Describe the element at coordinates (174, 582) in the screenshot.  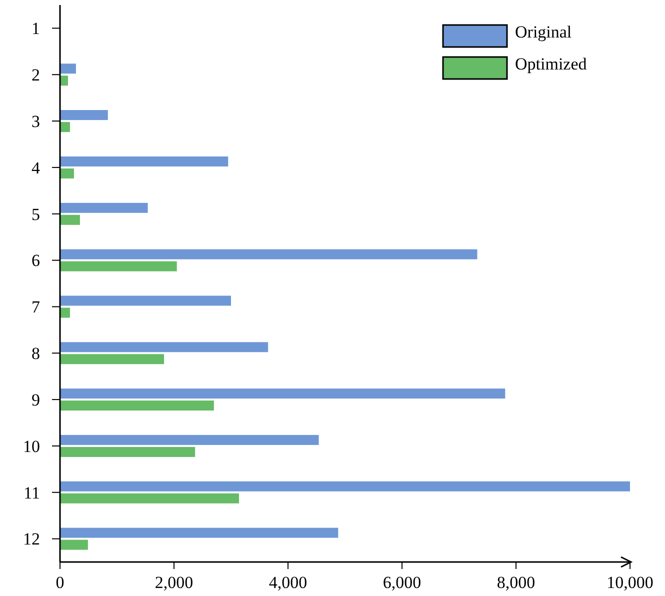
I see `x-tick-label: 2,000` at that location.